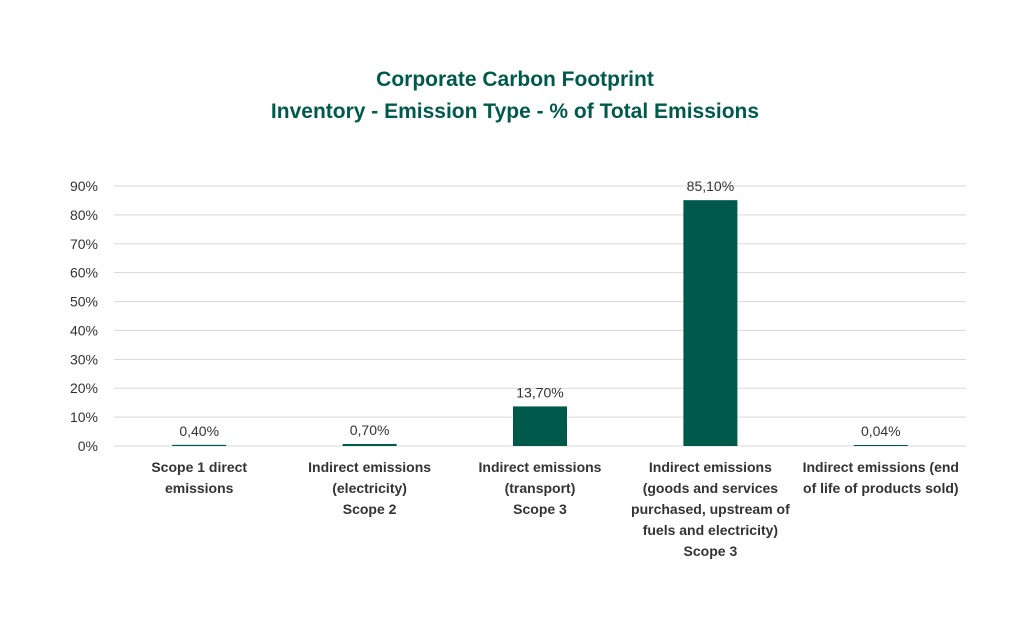 Image resolution: width=1031 pixels, height=633 pixels. Describe the element at coordinates (539, 392) in the screenshot. I see `data-label: 13,70%` at that location.